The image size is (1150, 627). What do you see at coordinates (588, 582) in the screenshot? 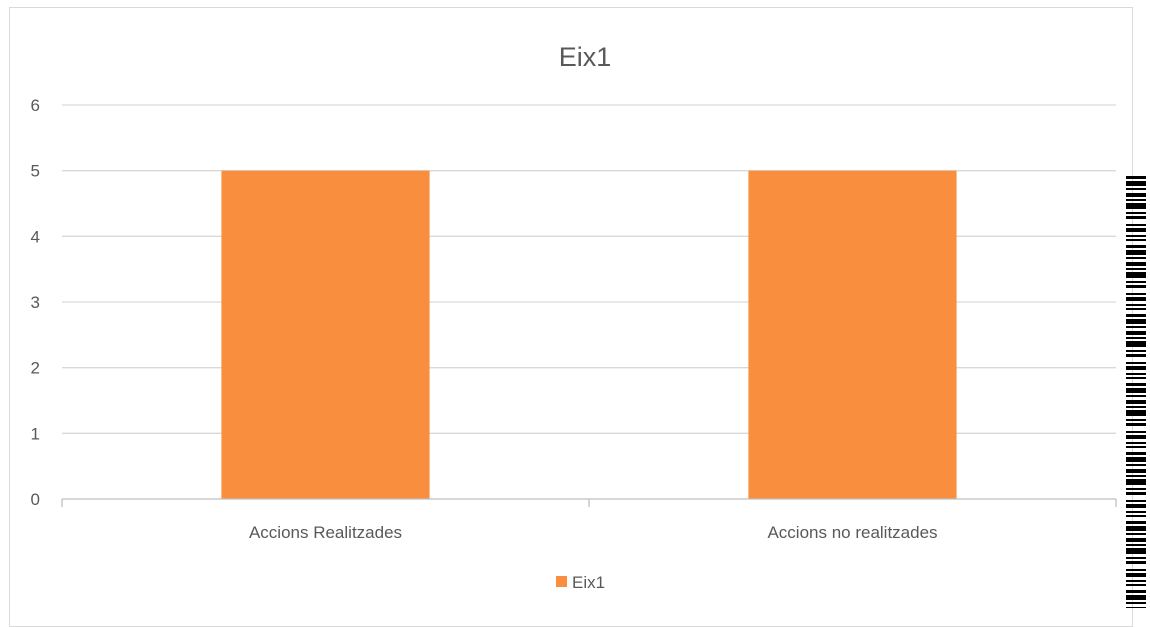
I see `legend-label: Eix1` at bounding box center [588, 582].